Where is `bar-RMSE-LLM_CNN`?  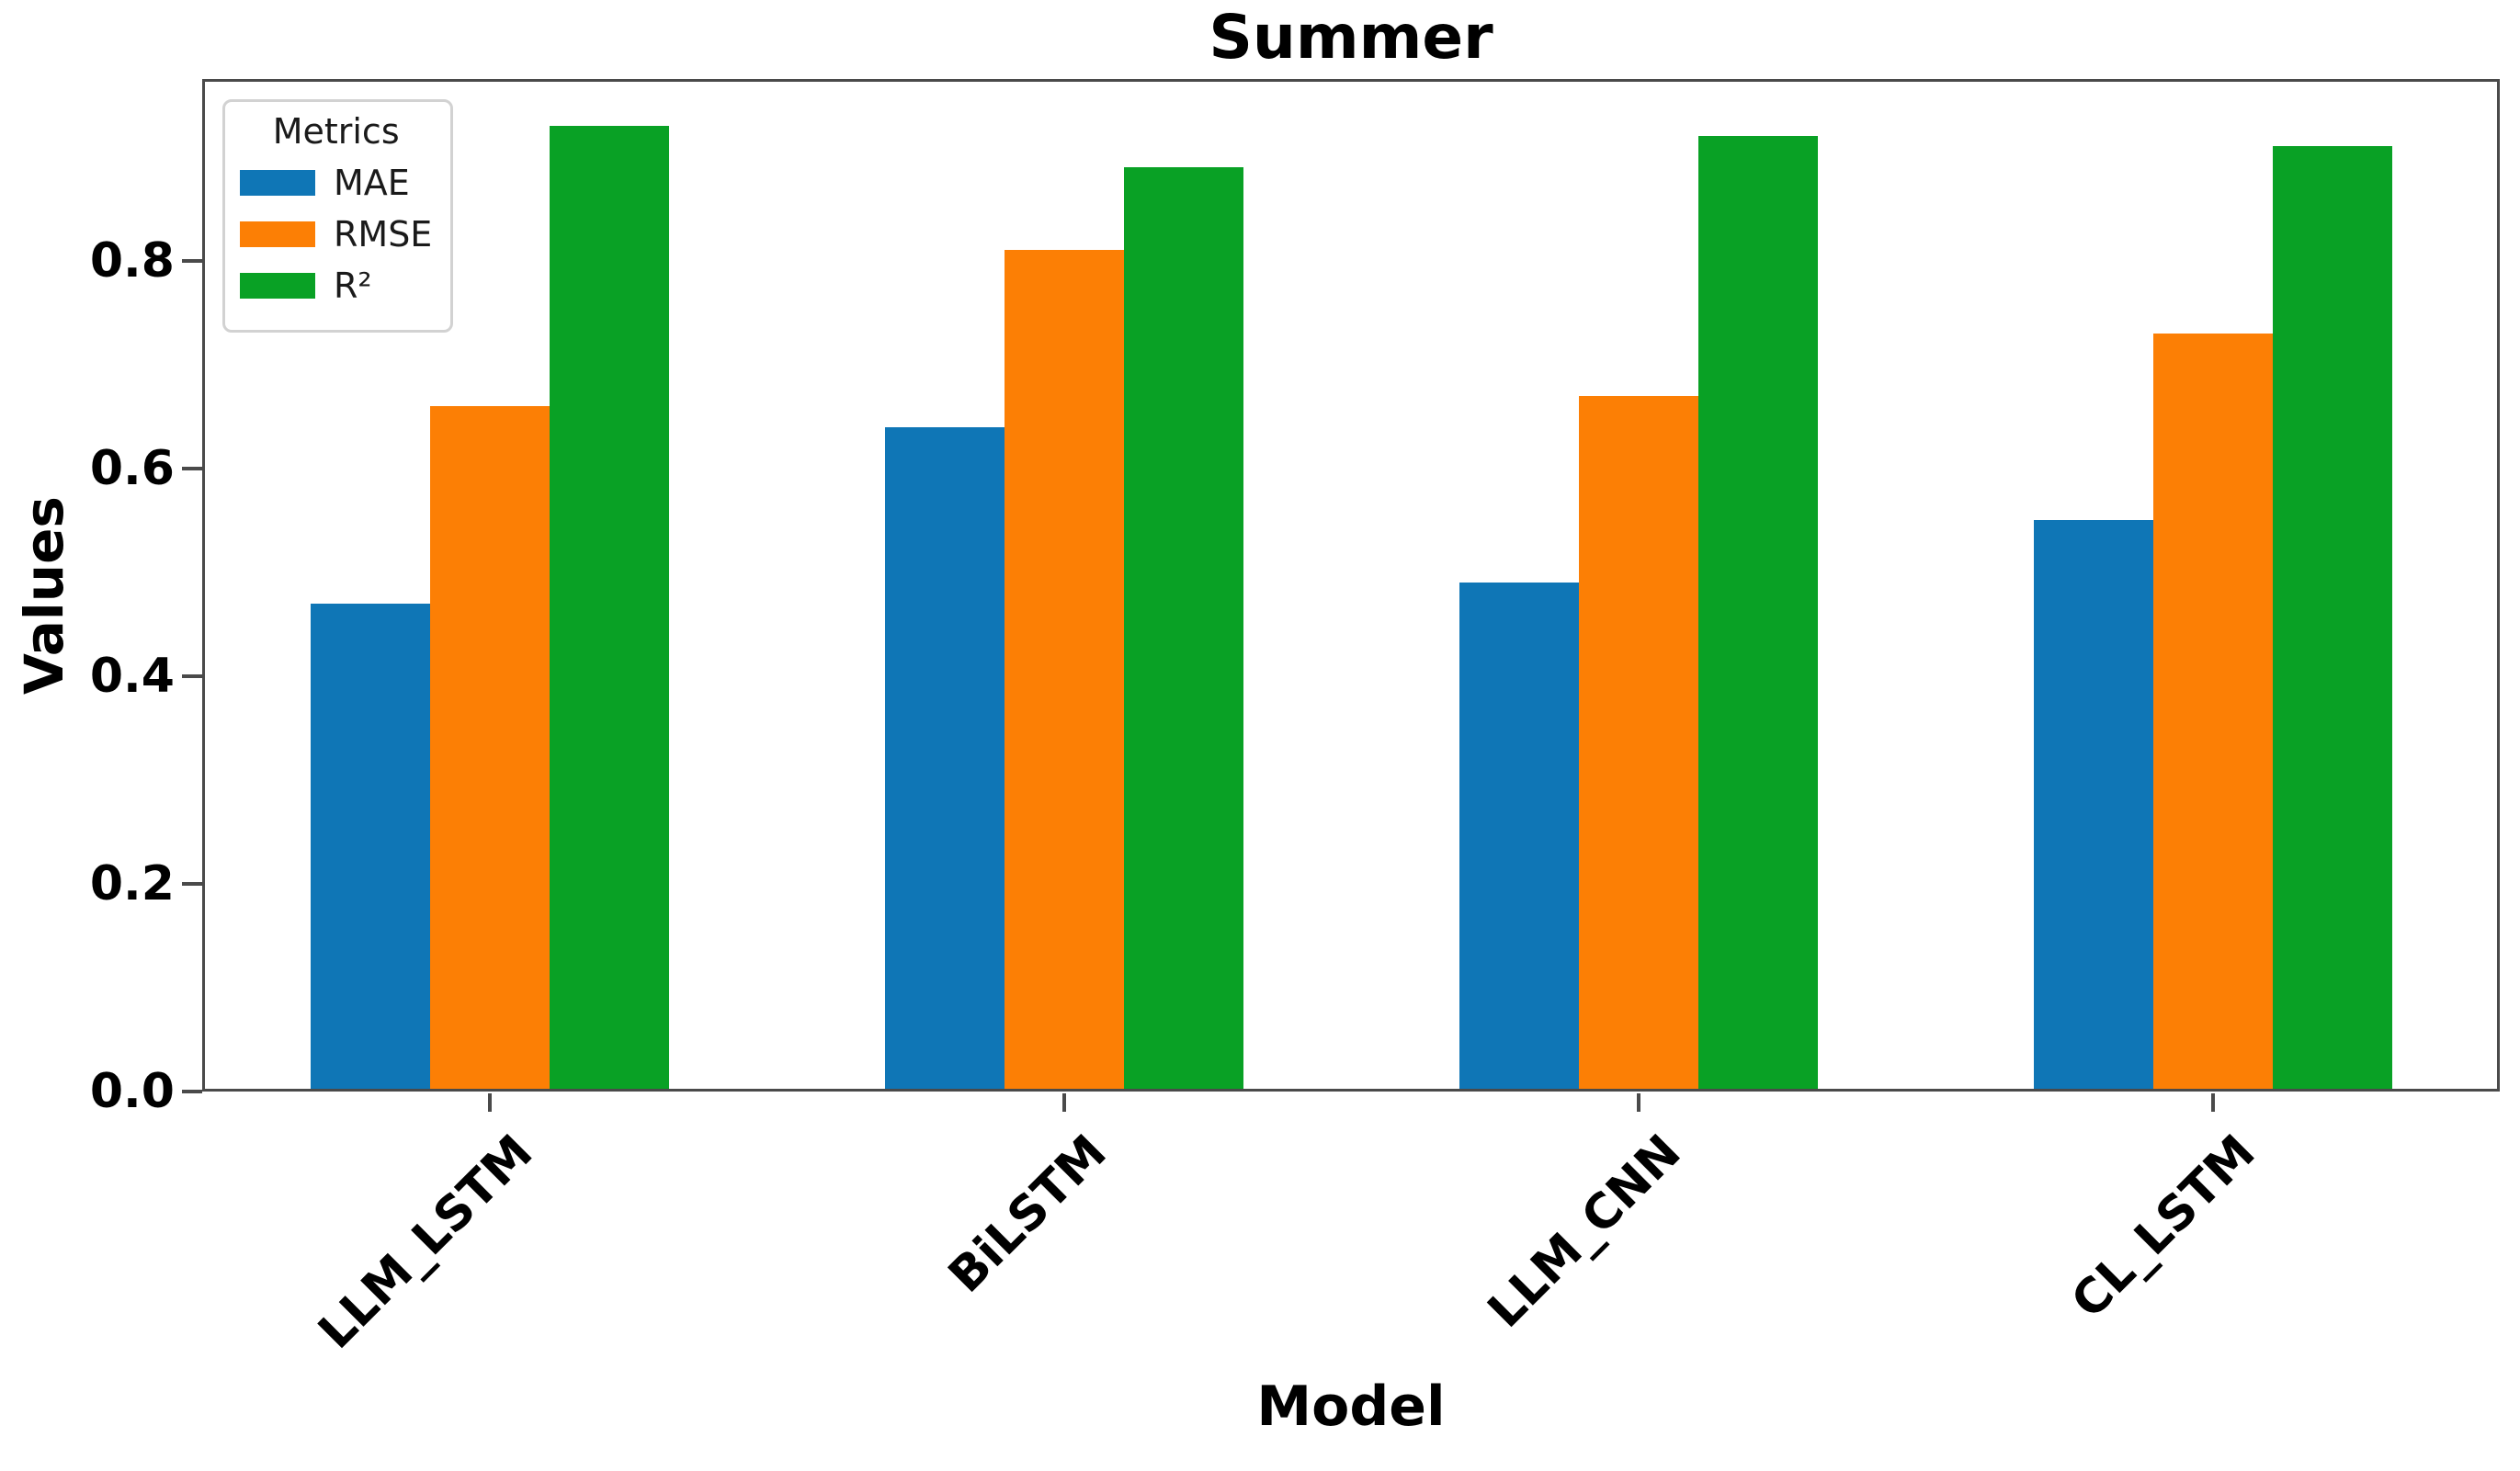 bar-RMSE-LLM_CNN is located at coordinates (1638, 744).